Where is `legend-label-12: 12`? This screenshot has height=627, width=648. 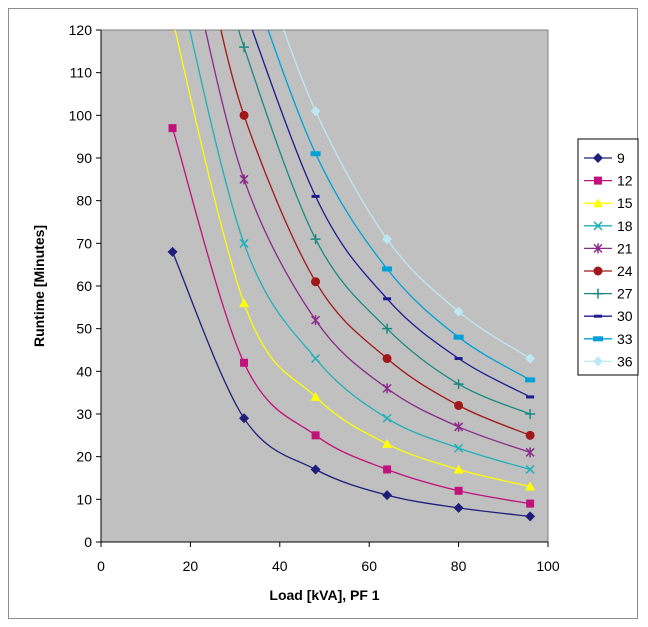 legend-label-12: 12 is located at coordinates (625, 181).